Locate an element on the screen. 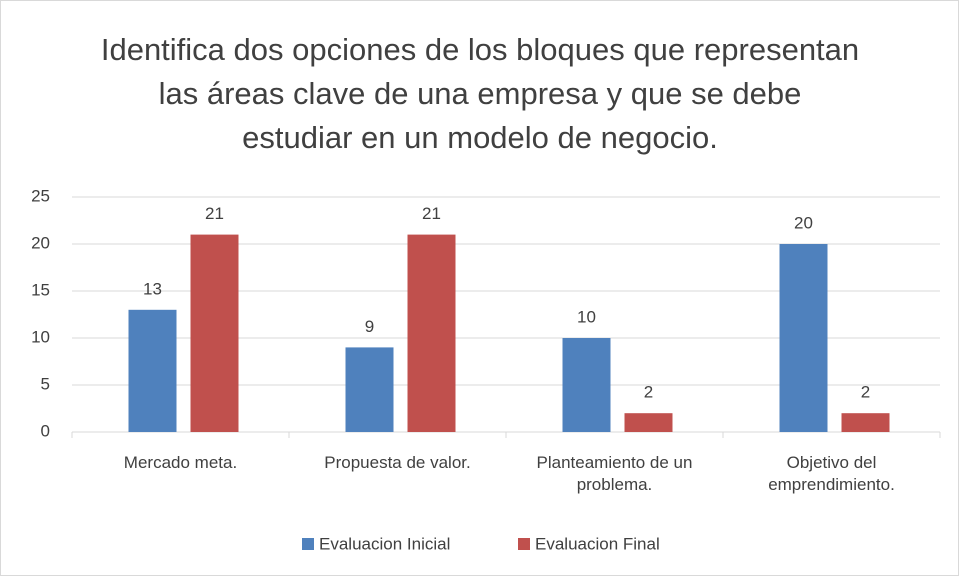 The image size is (960, 577). x-tick-label: Mercado meta. is located at coordinates (180, 462).